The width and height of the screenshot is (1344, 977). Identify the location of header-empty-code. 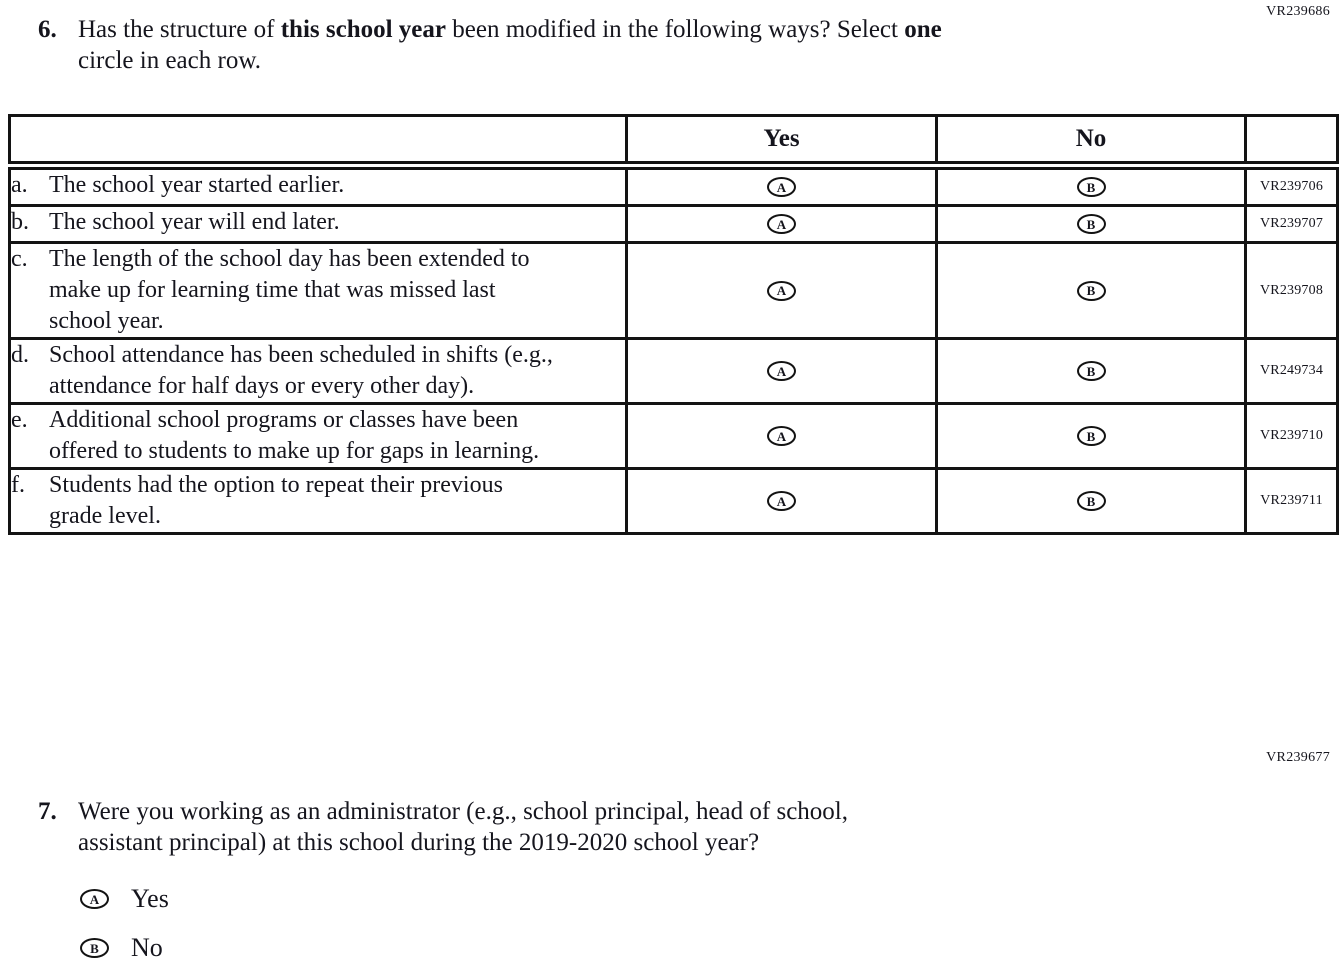
(1291, 142).